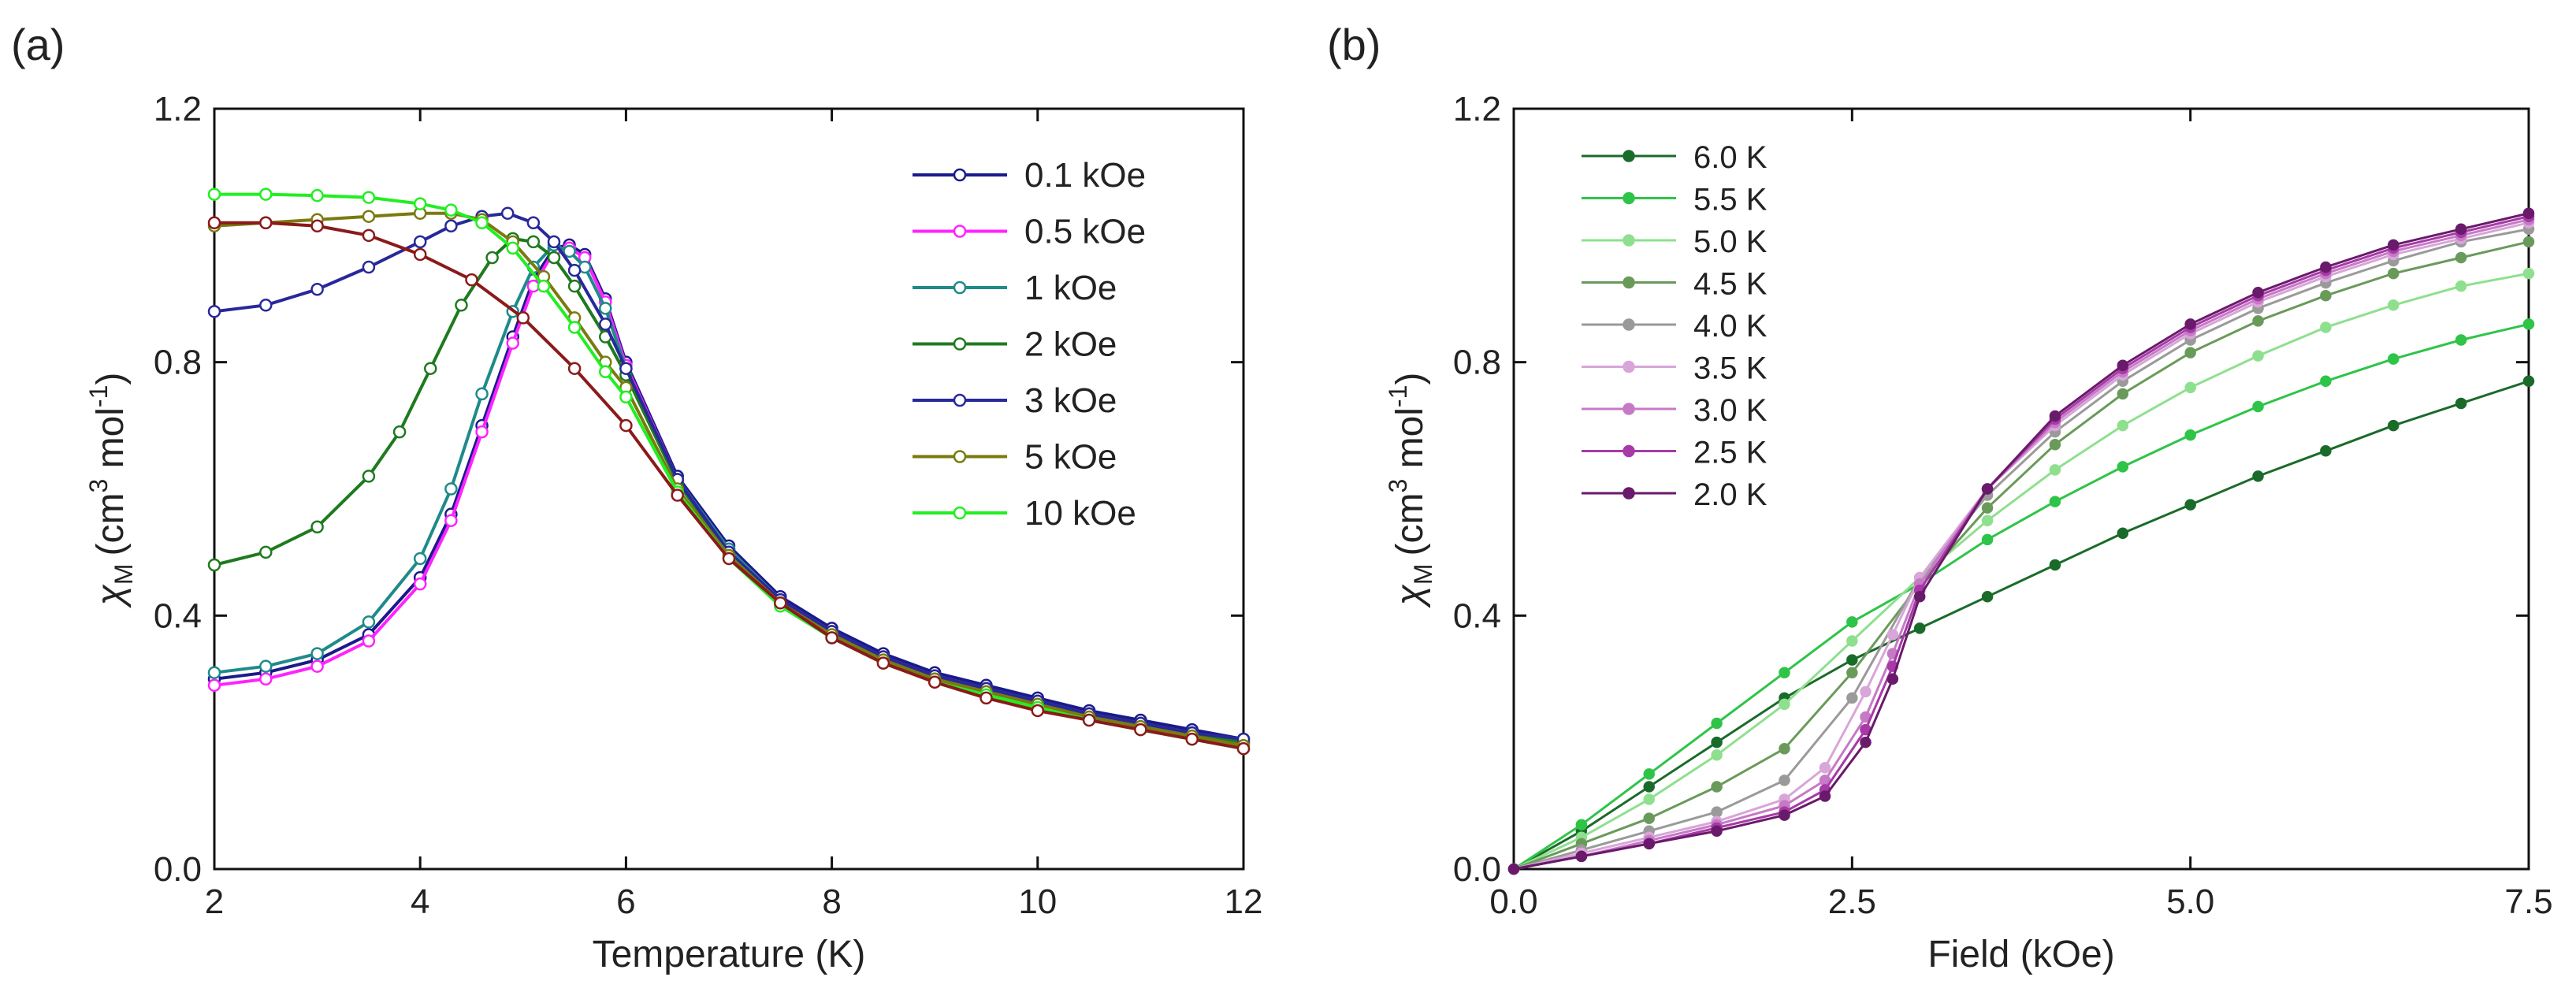 This screenshot has height=1003, width=2576. Describe the element at coordinates (1080, 513) in the screenshot. I see `legend-label: 10 kOe` at that location.